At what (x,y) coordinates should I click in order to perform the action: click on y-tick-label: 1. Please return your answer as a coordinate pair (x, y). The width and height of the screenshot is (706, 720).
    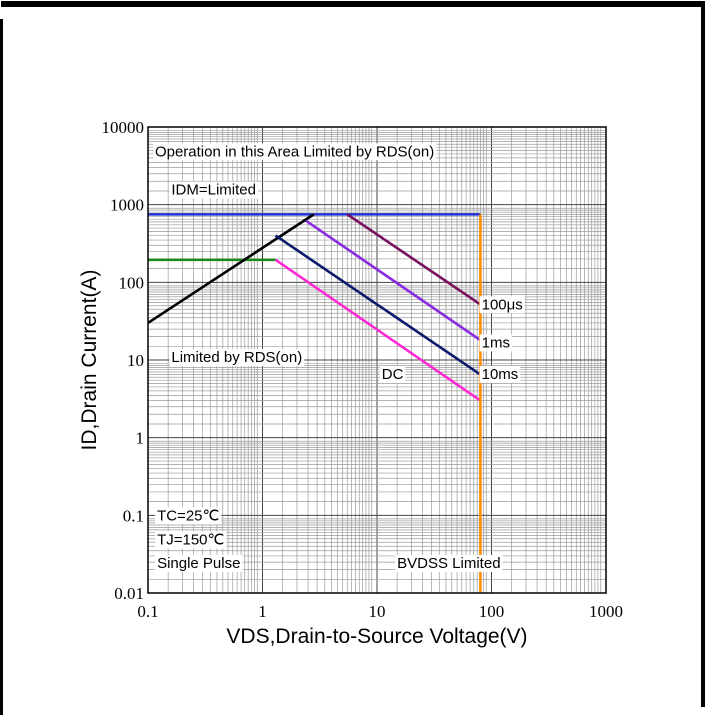
    Looking at the image, I should click on (140, 438).